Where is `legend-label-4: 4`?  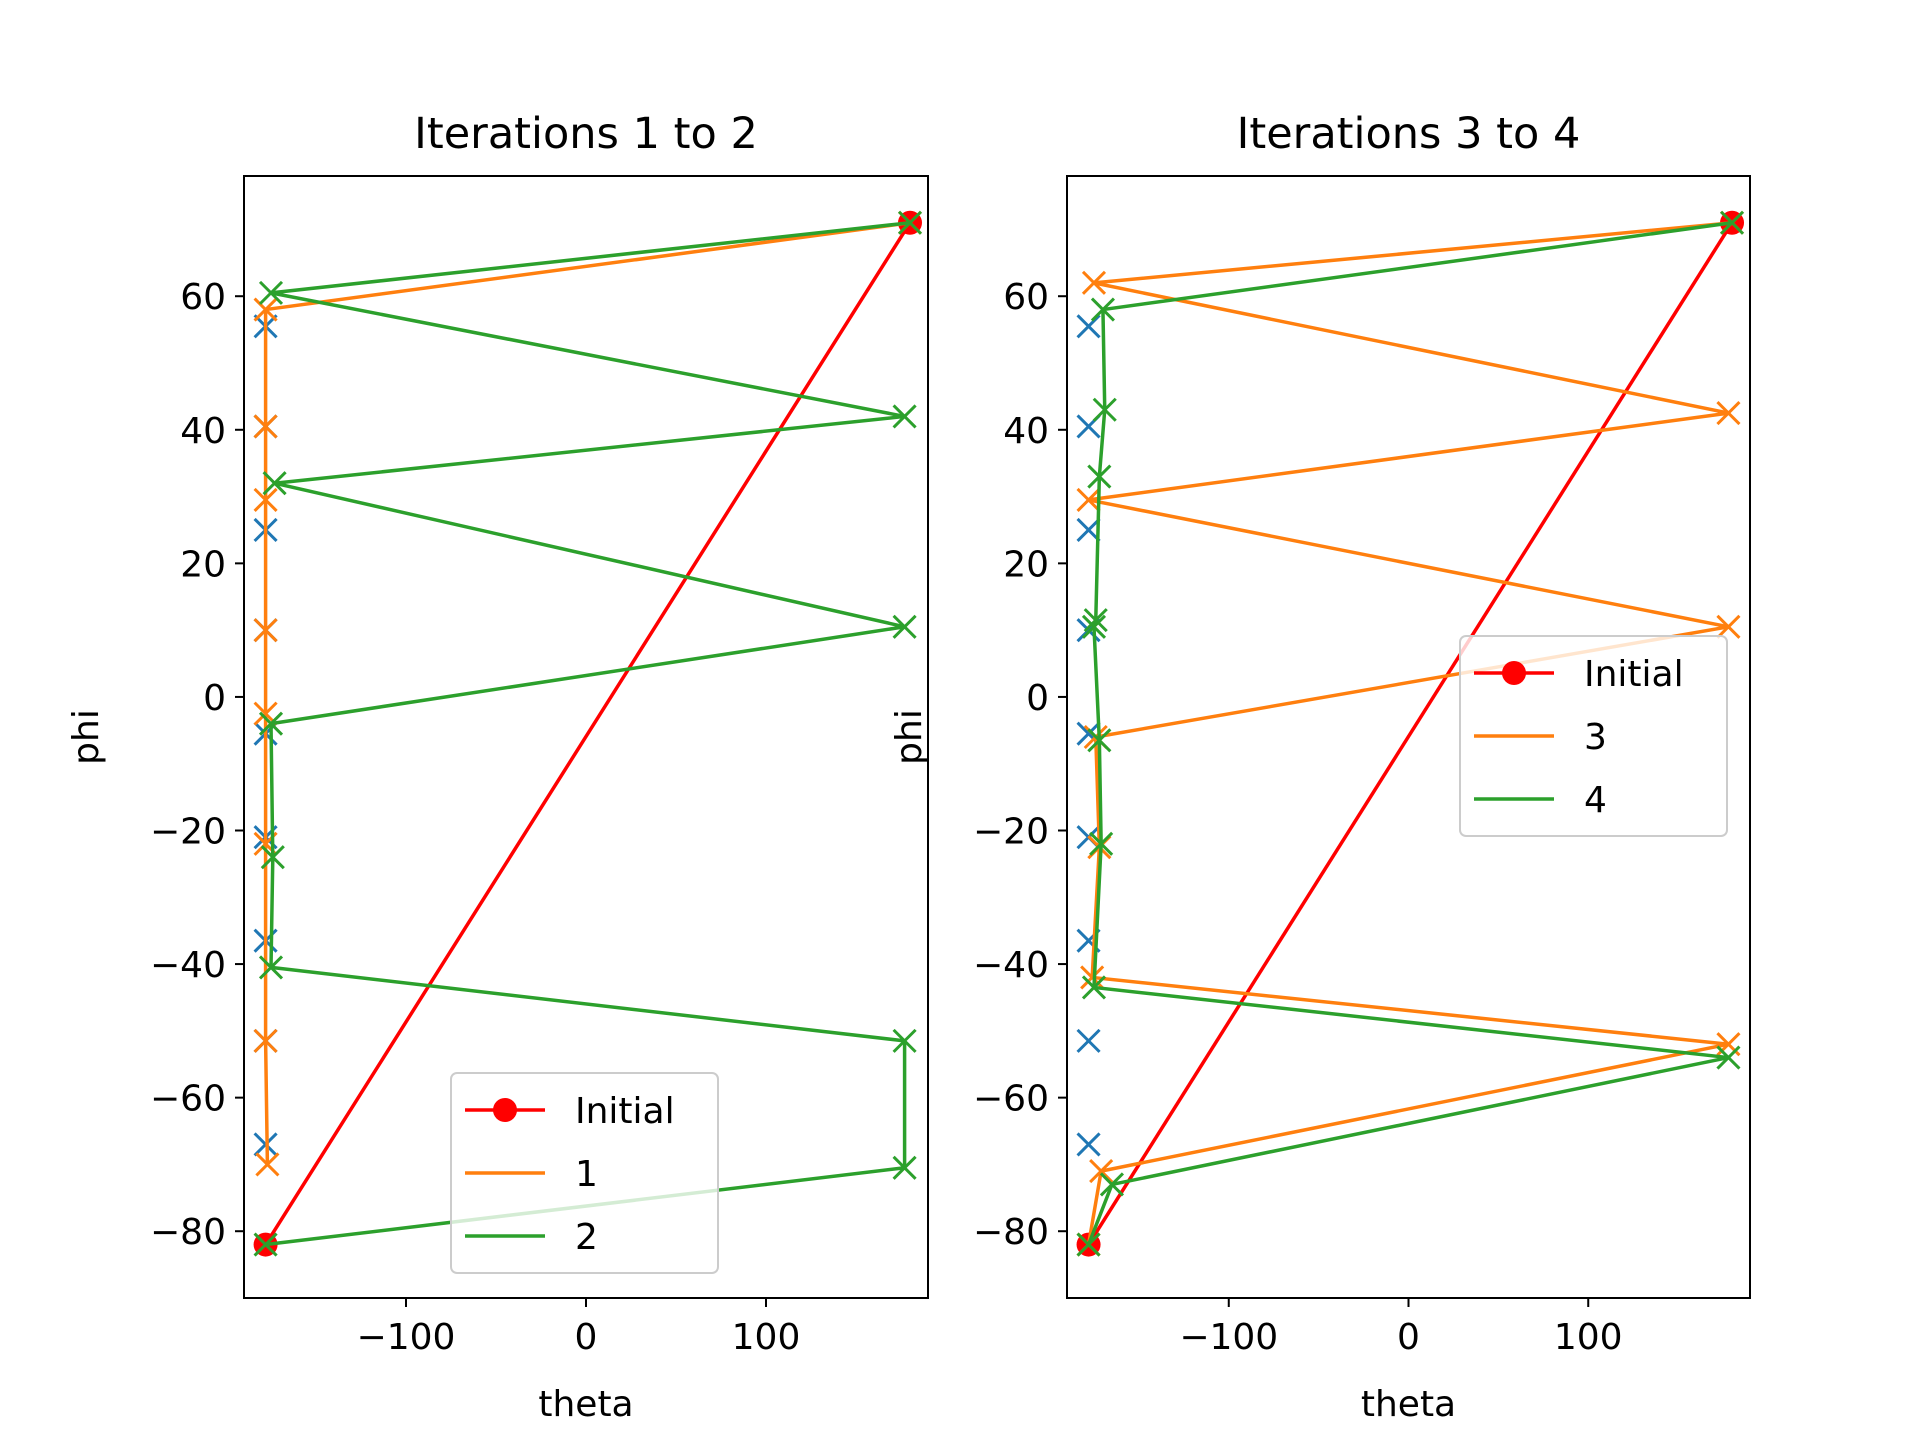
legend-label-4: 4 is located at coordinates (1595, 800).